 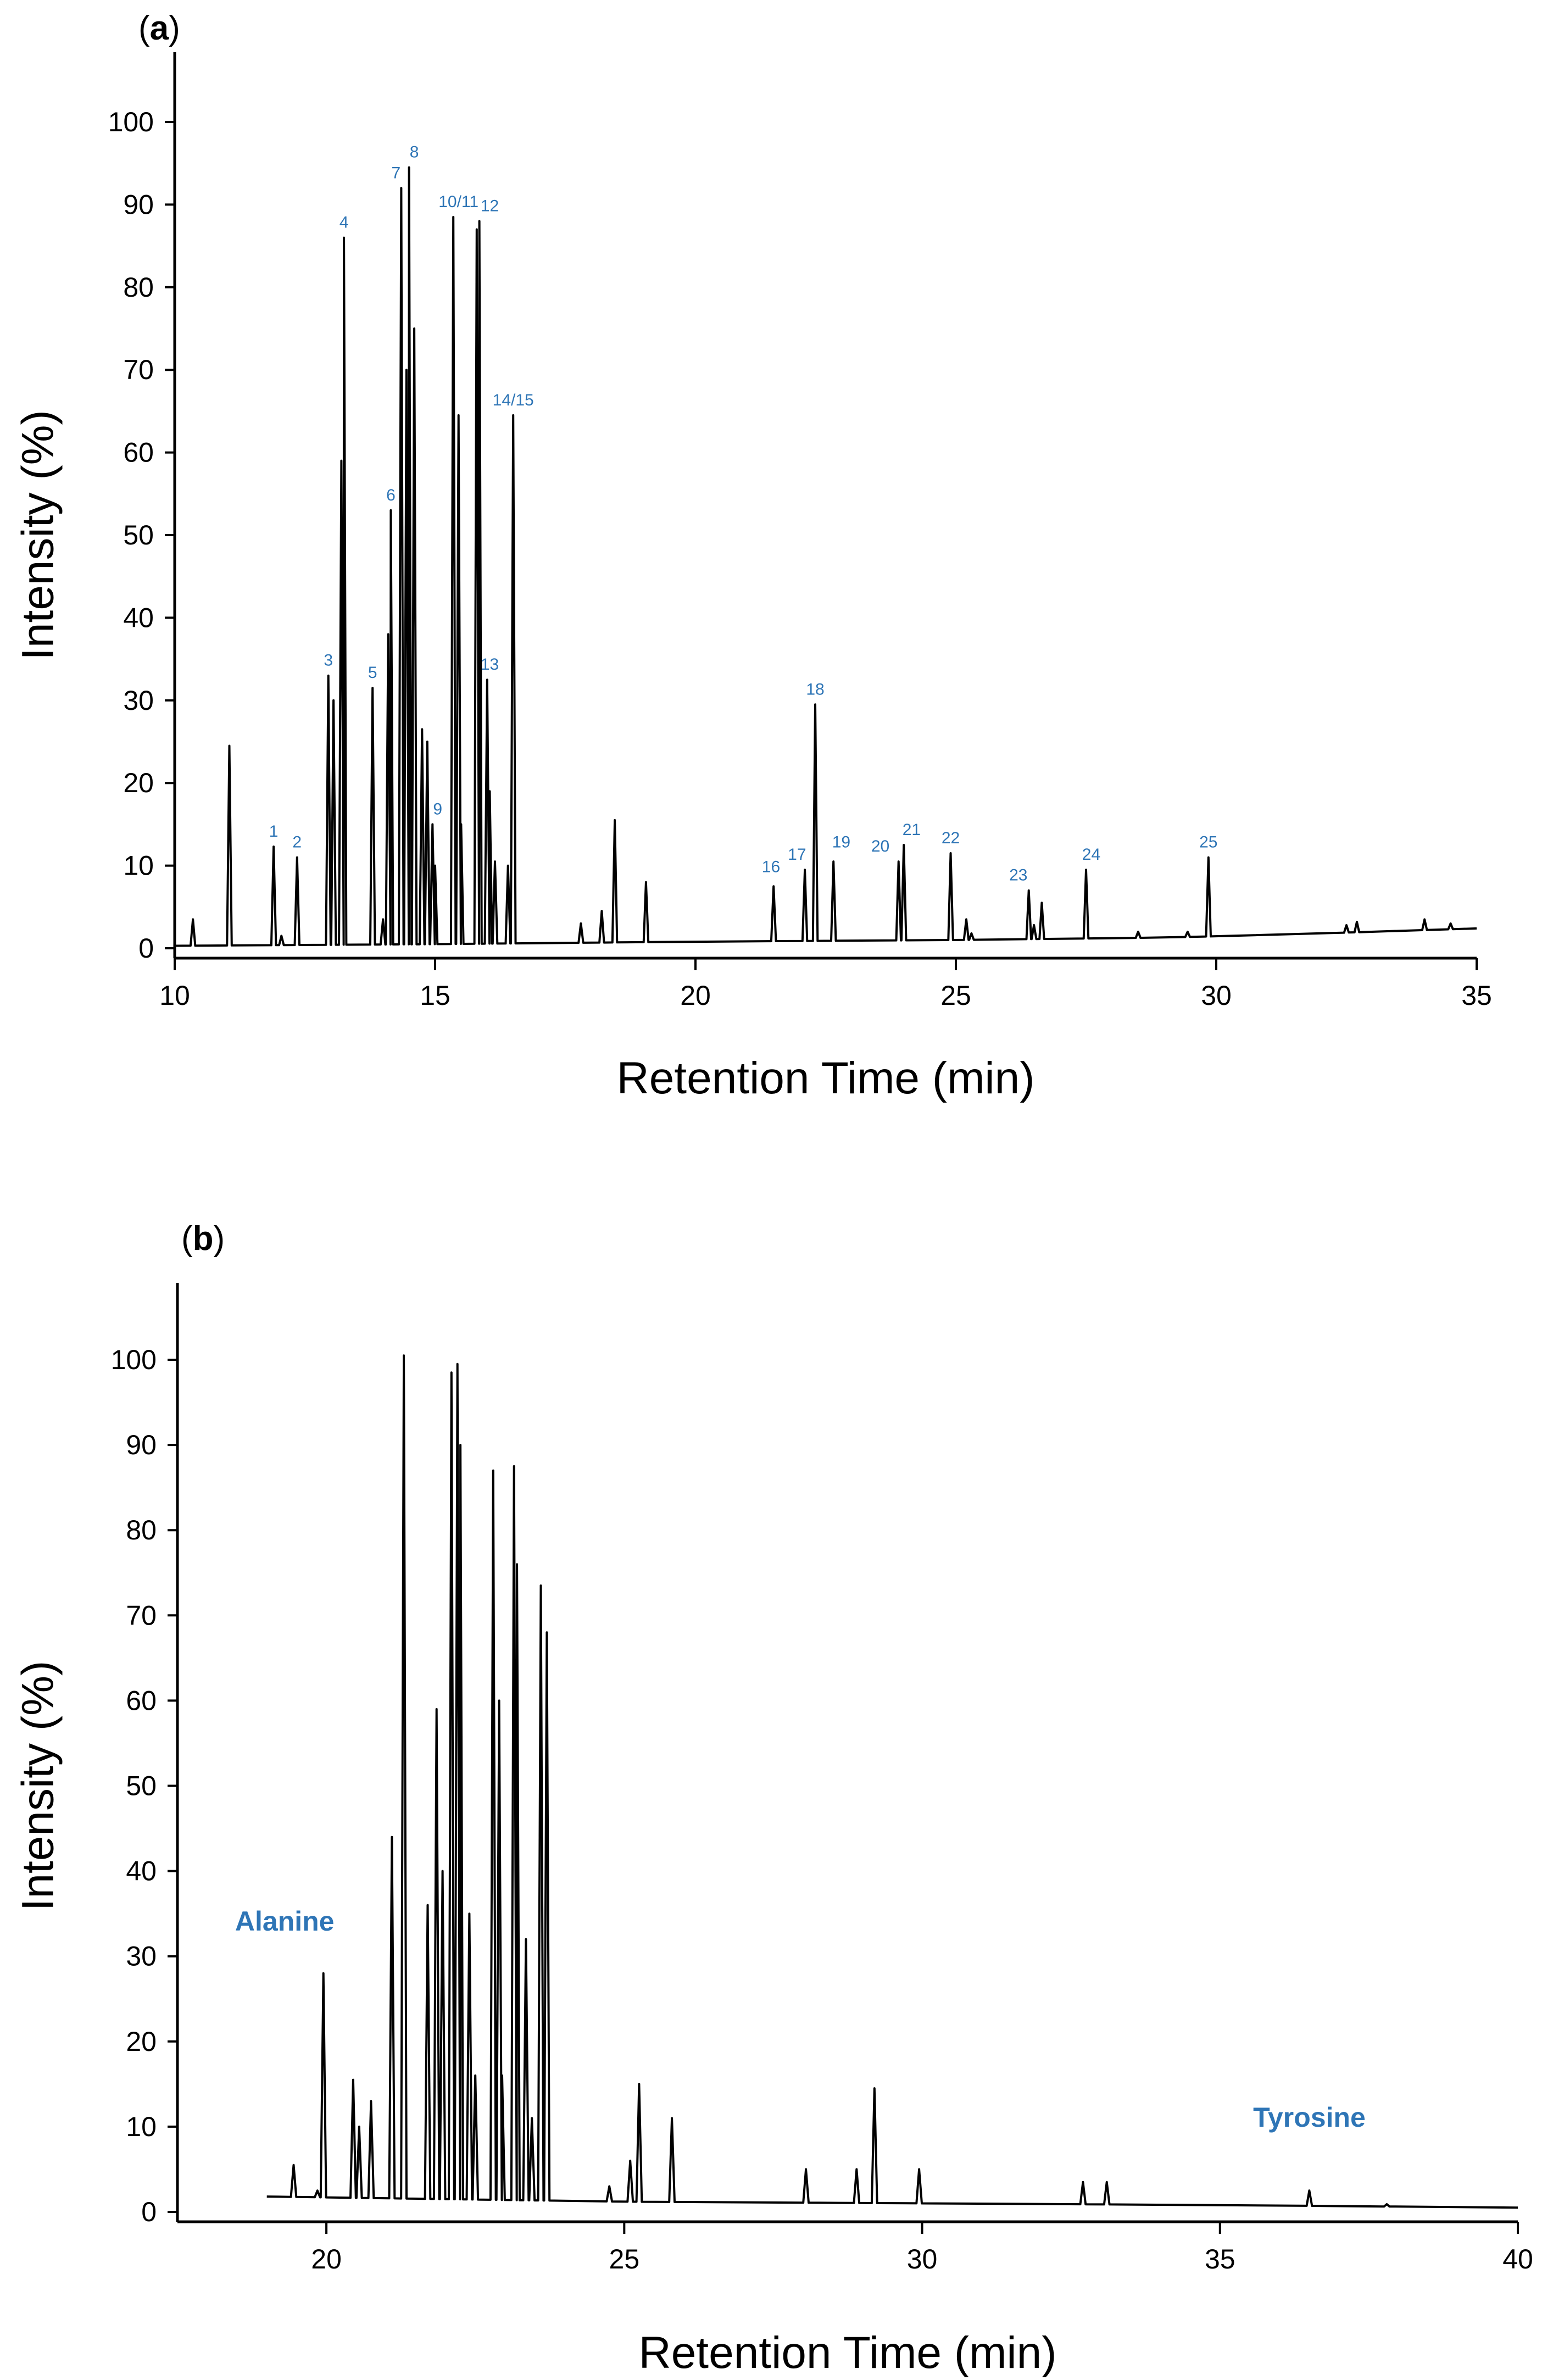 I want to click on x-tick-label: 40, so click(x=1517, y=2259).